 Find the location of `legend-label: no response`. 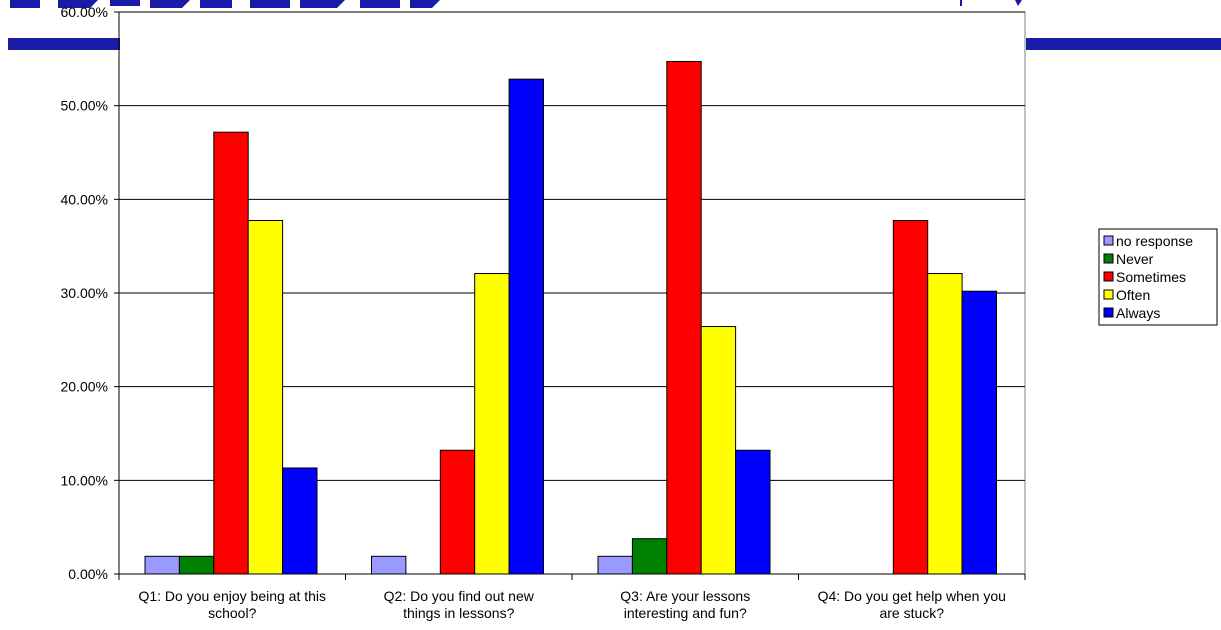

legend-label: no response is located at coordinates (1154, 241).